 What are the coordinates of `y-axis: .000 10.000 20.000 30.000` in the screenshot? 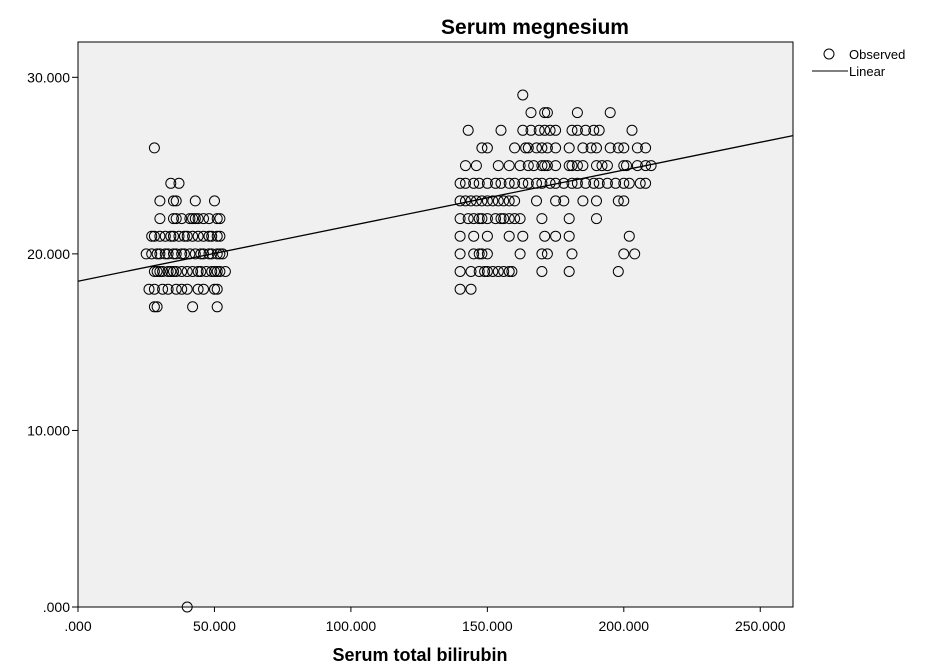 It's located at (52, 342).